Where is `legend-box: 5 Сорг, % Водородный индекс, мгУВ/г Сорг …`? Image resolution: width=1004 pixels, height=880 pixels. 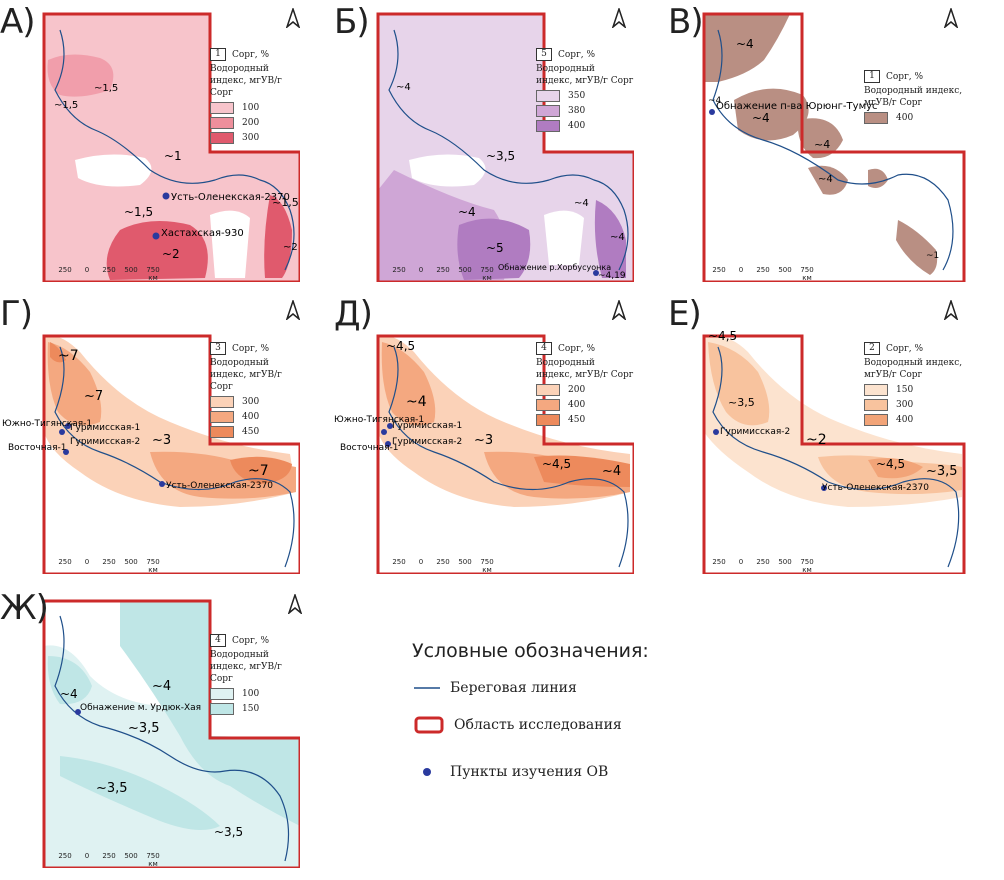
legend-box: 5 Сорг, % Водородный индекс, мгУВ/г Сорг … is located at coordinates (585, 90).